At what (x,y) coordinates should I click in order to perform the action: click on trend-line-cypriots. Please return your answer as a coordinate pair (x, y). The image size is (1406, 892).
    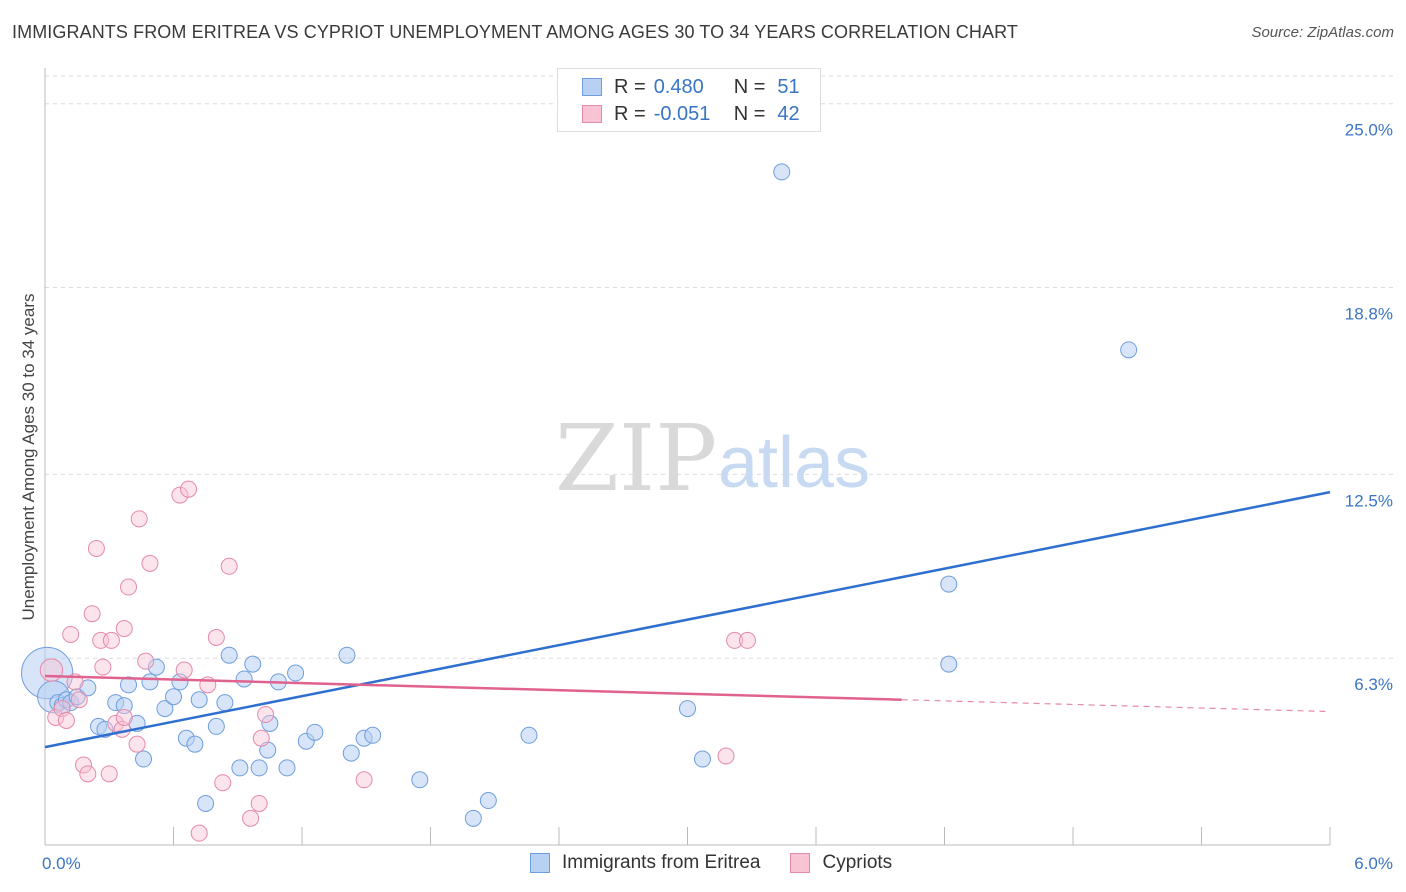
    Looking at the image, I should click on (473, 687).